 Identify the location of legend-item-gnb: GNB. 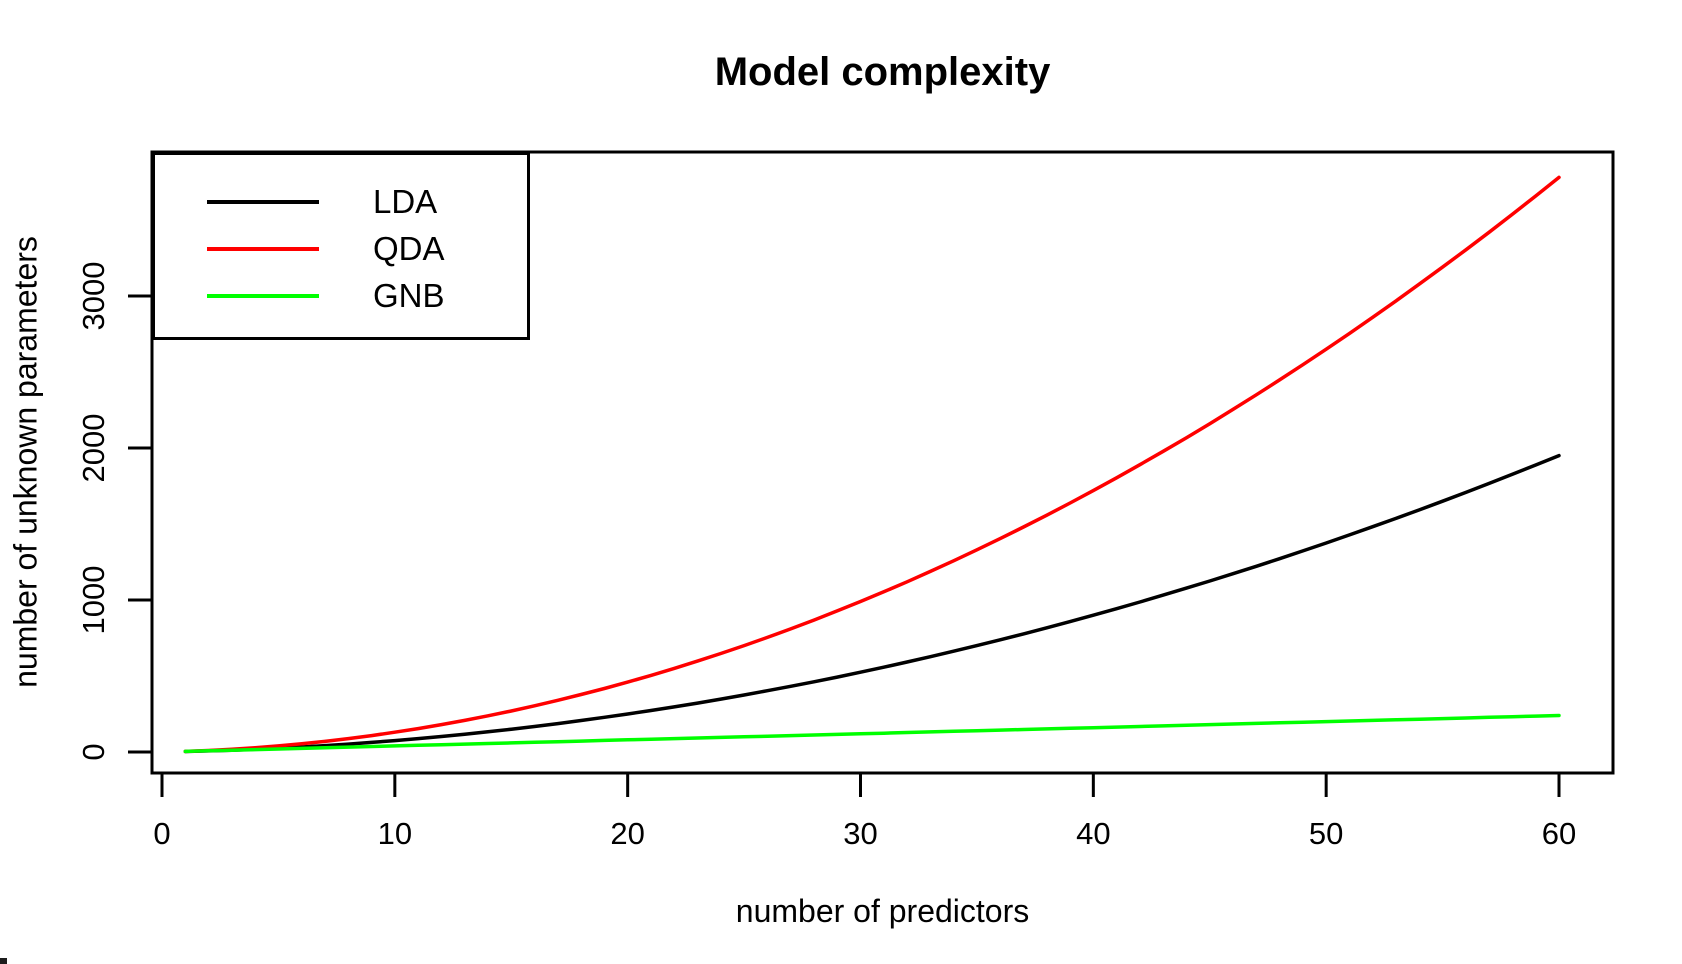
(341, 295).